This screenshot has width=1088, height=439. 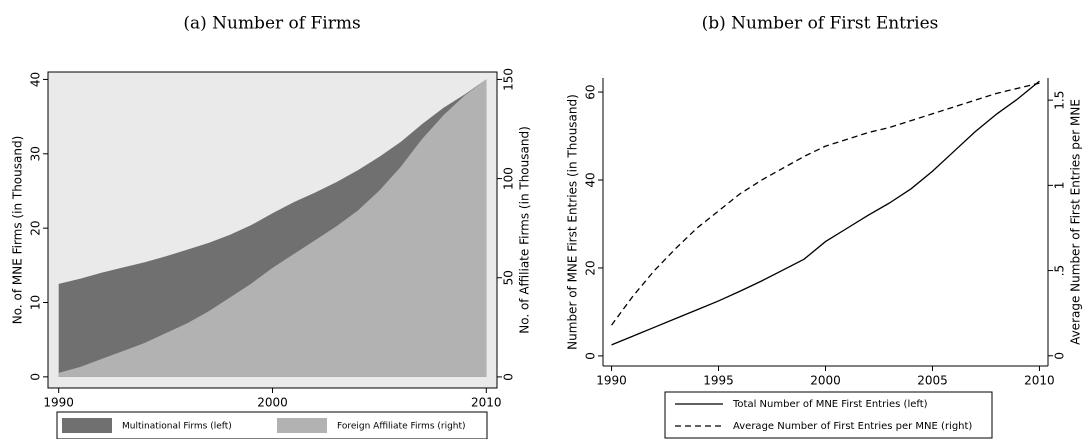 I want to click on y-tick-label: 30, so click(x=36, y=153).